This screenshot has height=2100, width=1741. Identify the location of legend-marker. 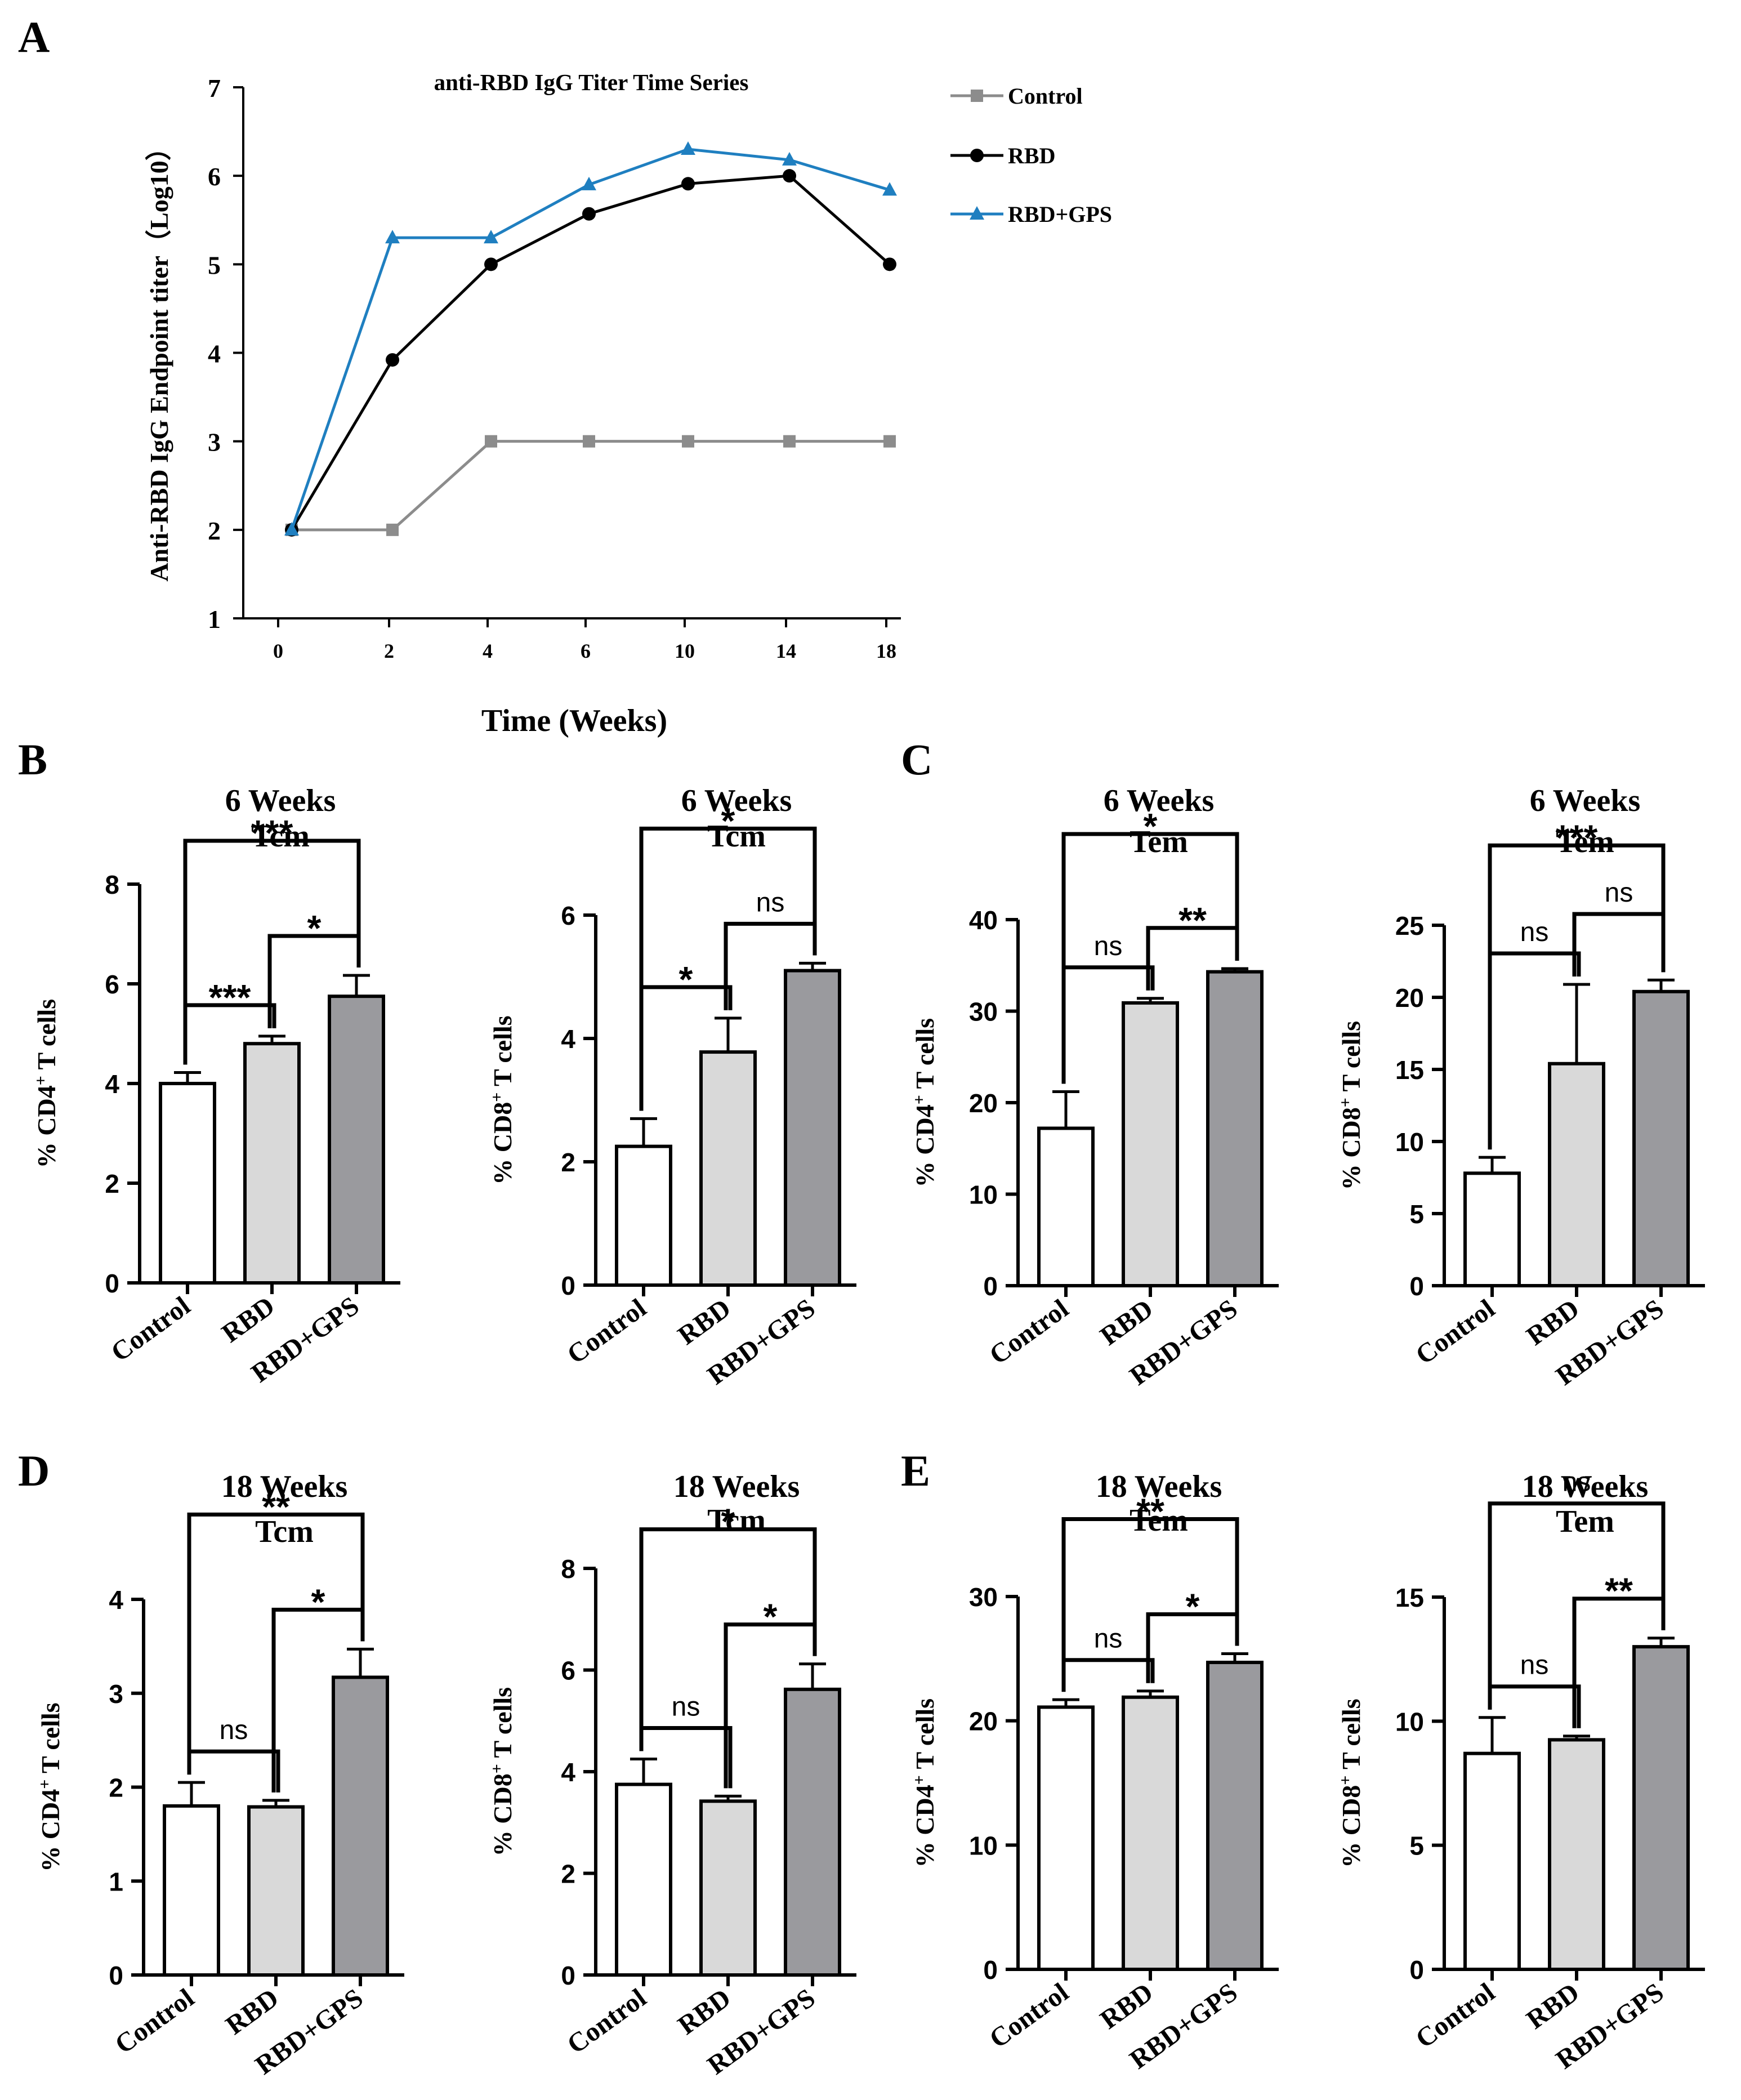
(977, 213).